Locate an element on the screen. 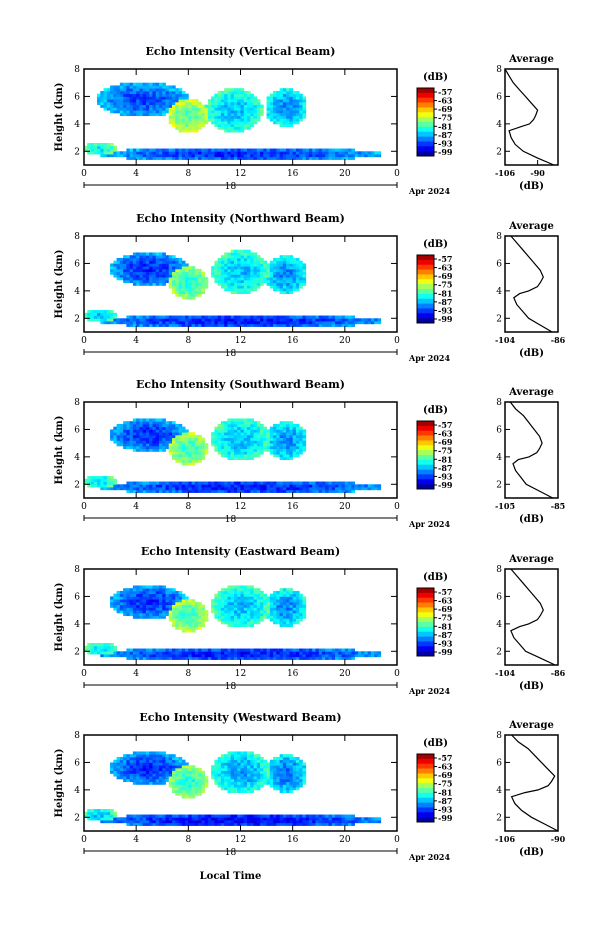 This screenshot has width=615, height=929. y-tick-label: 4 is located at coordinates (77, 458).